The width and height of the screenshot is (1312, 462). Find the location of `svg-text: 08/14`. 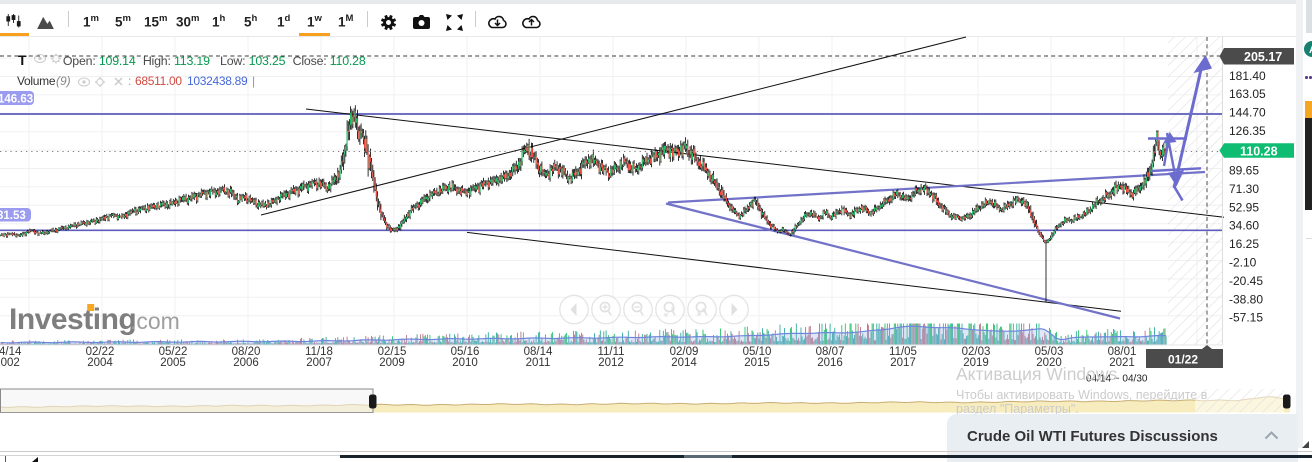

svg-text: 08/14 is located at coordinates (538, 352).